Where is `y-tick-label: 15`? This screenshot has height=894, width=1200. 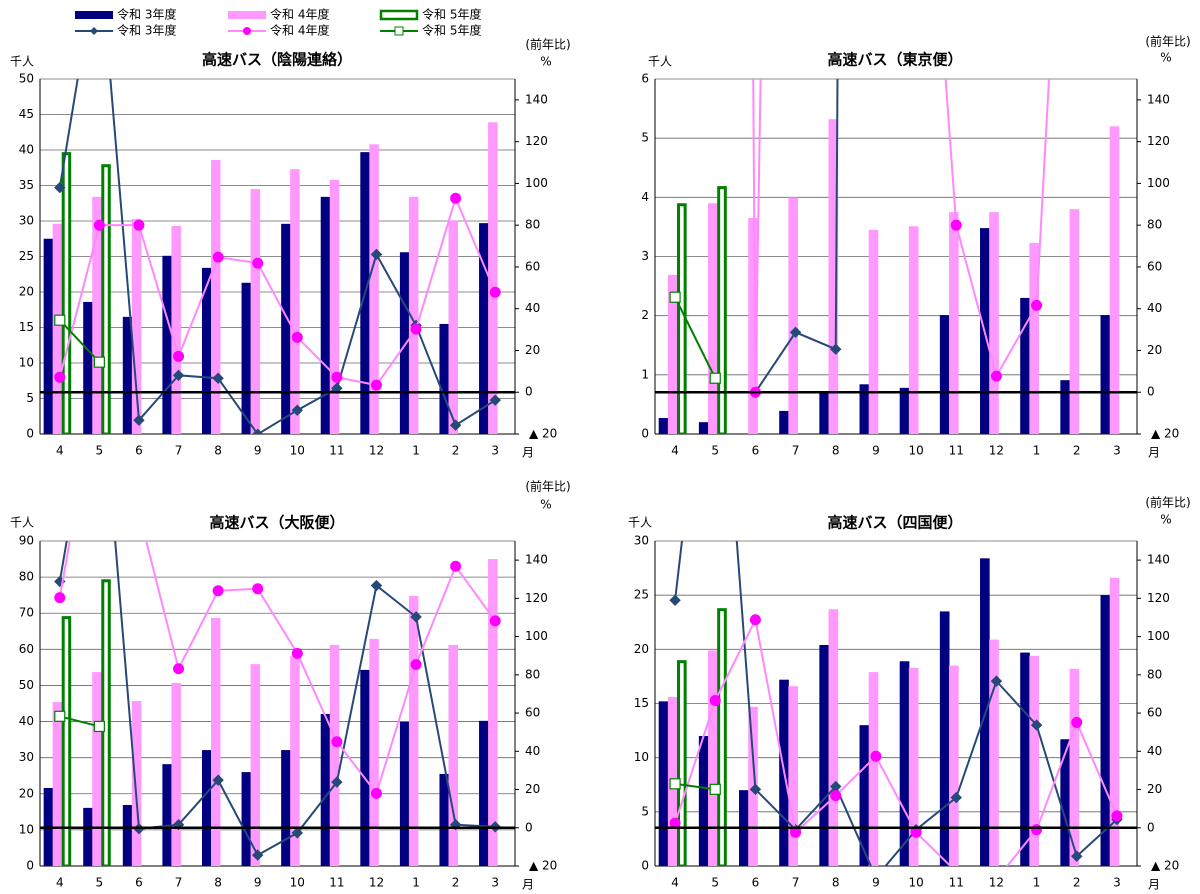 y-tick-label: 15 is located at coordinates (26, 327).